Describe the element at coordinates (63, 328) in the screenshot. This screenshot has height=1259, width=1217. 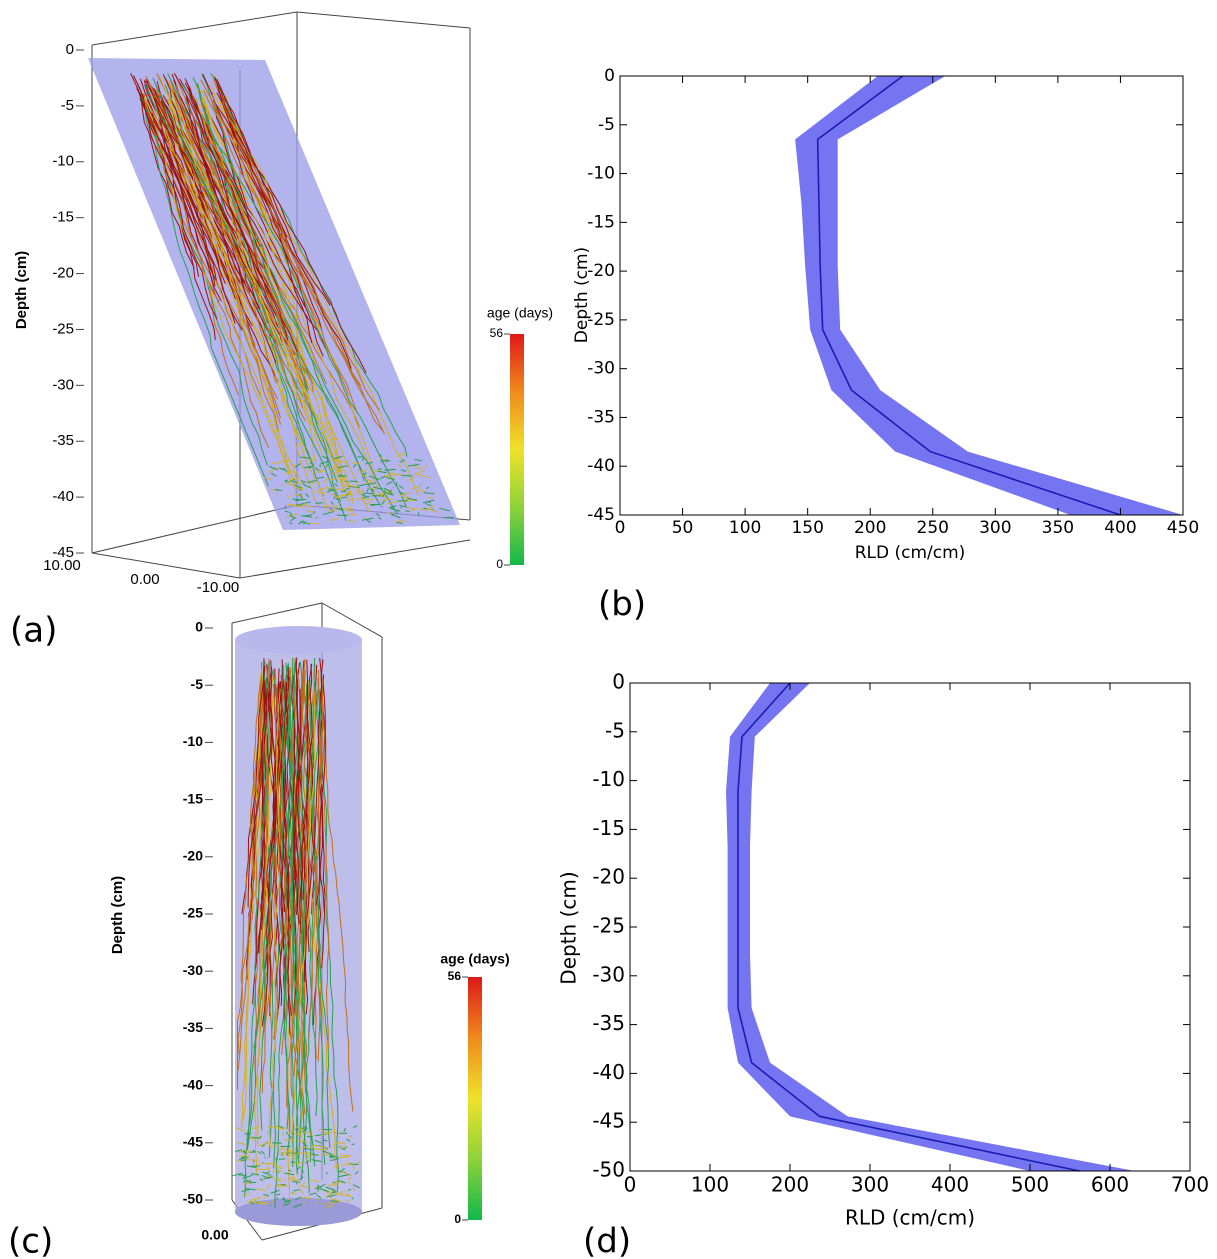
I see `y-tick-label: -25` at that location.